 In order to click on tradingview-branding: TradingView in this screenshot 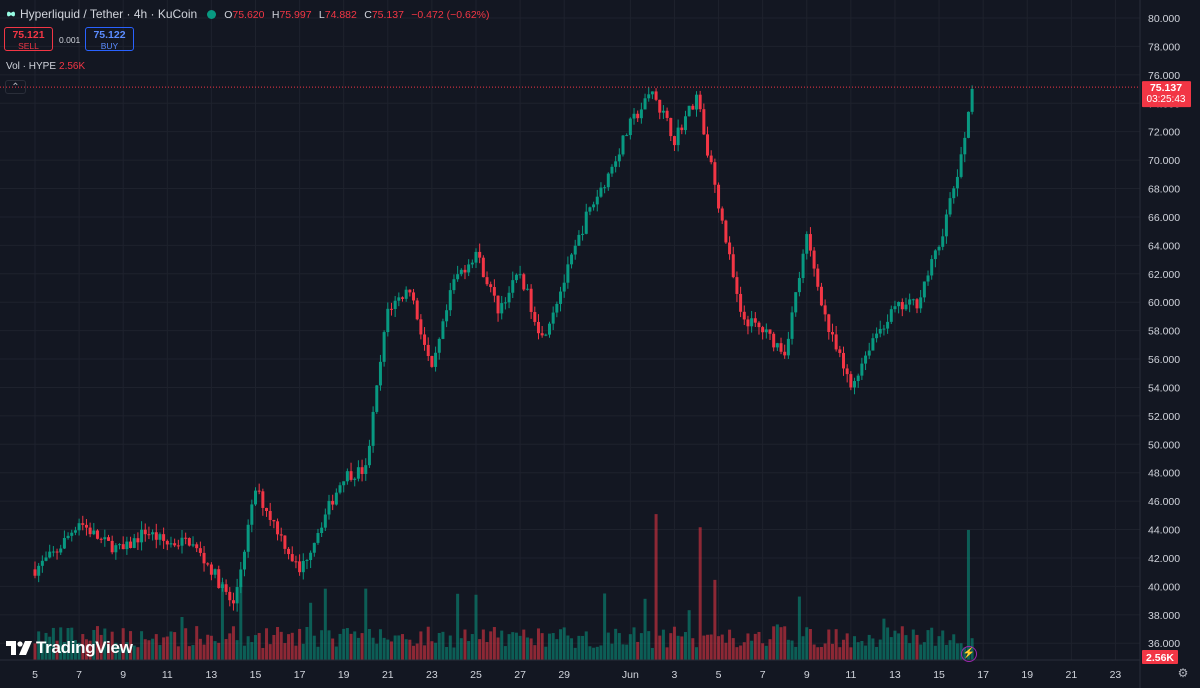, I will do `click(69, 648)`.